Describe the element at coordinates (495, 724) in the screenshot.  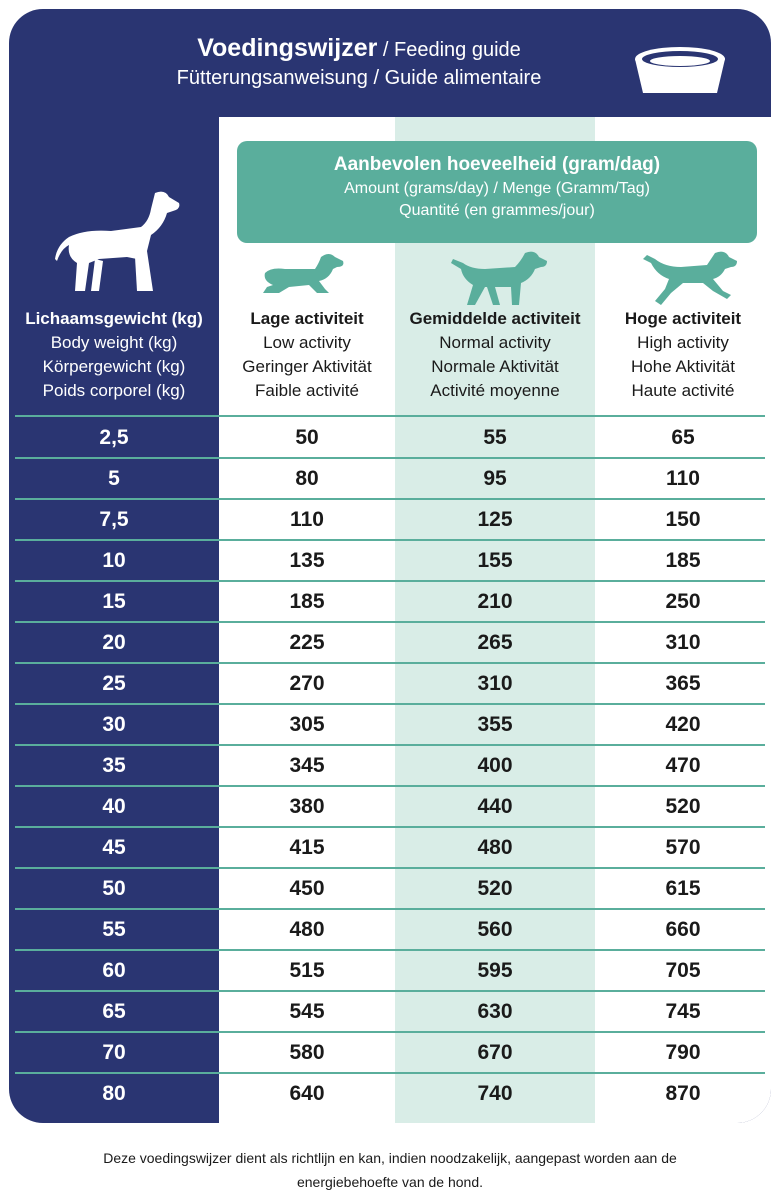
I see `normal-activity-cell: 355` at that location.